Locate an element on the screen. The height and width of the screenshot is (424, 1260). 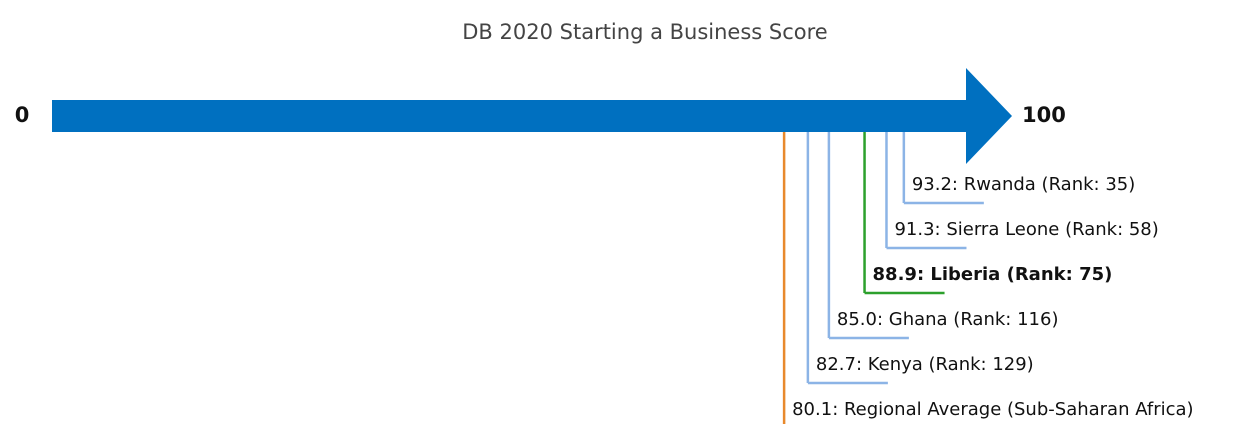
x-tick-label: 0 is located at coordinates (22, 115).